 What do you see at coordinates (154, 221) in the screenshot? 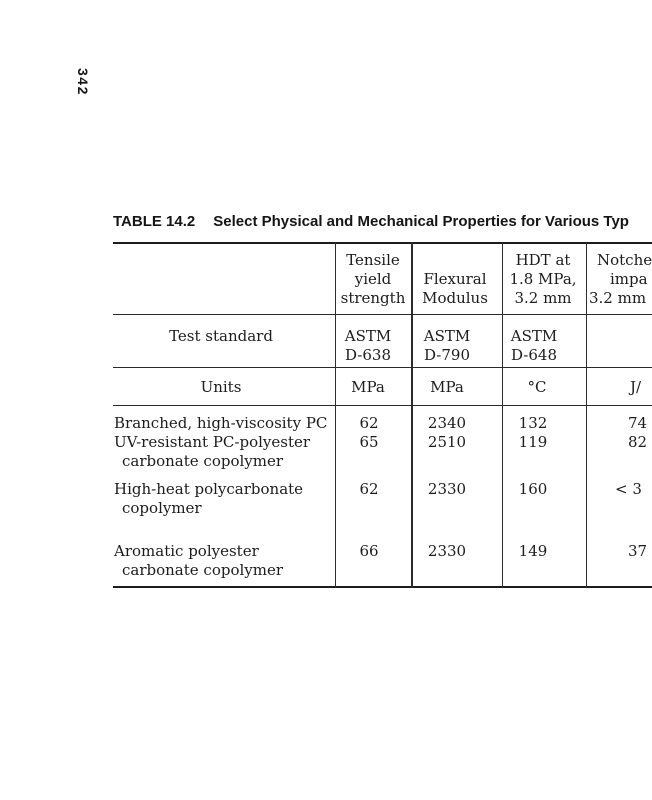
I see `table-caption-label: TABLE 14.2` at bounding box center [154, 221].